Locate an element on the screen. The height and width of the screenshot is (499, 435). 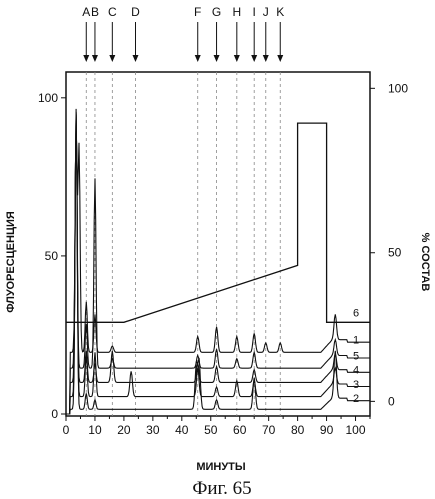
trace-label: 1 is located at coordinates (356, 341).